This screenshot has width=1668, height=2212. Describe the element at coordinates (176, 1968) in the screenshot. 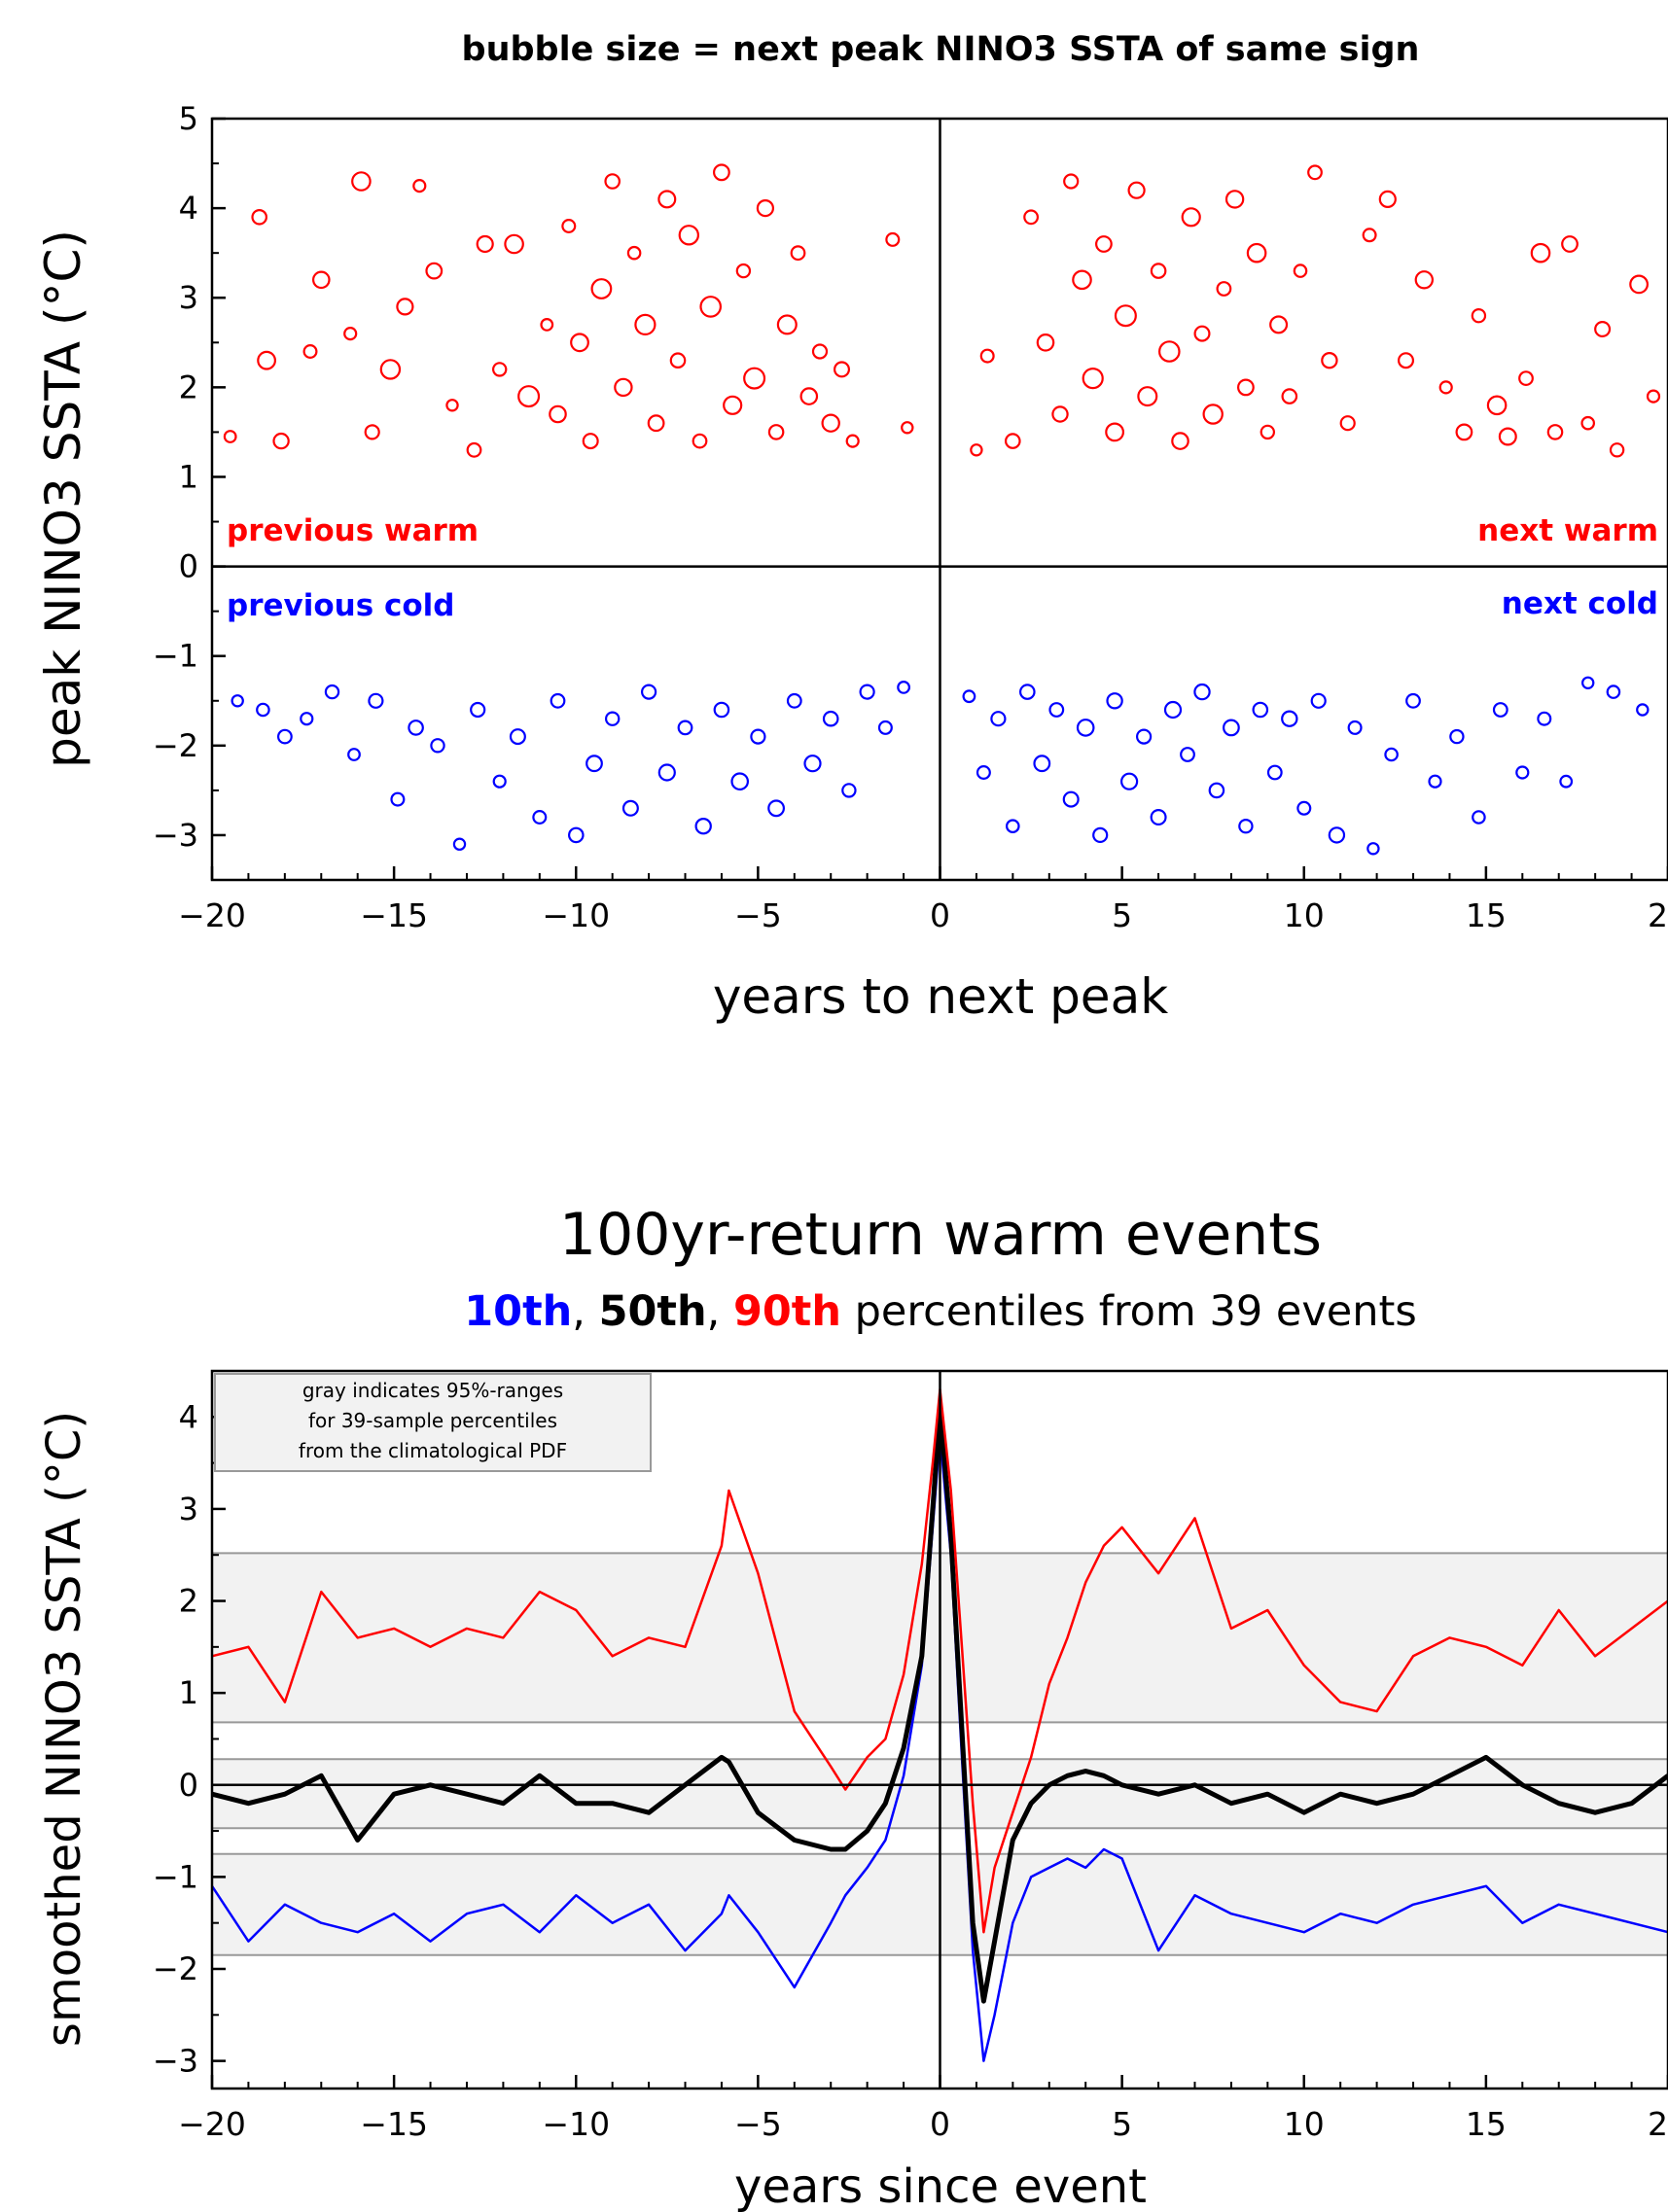

I see `line-y-tick-label: −2` at that location.